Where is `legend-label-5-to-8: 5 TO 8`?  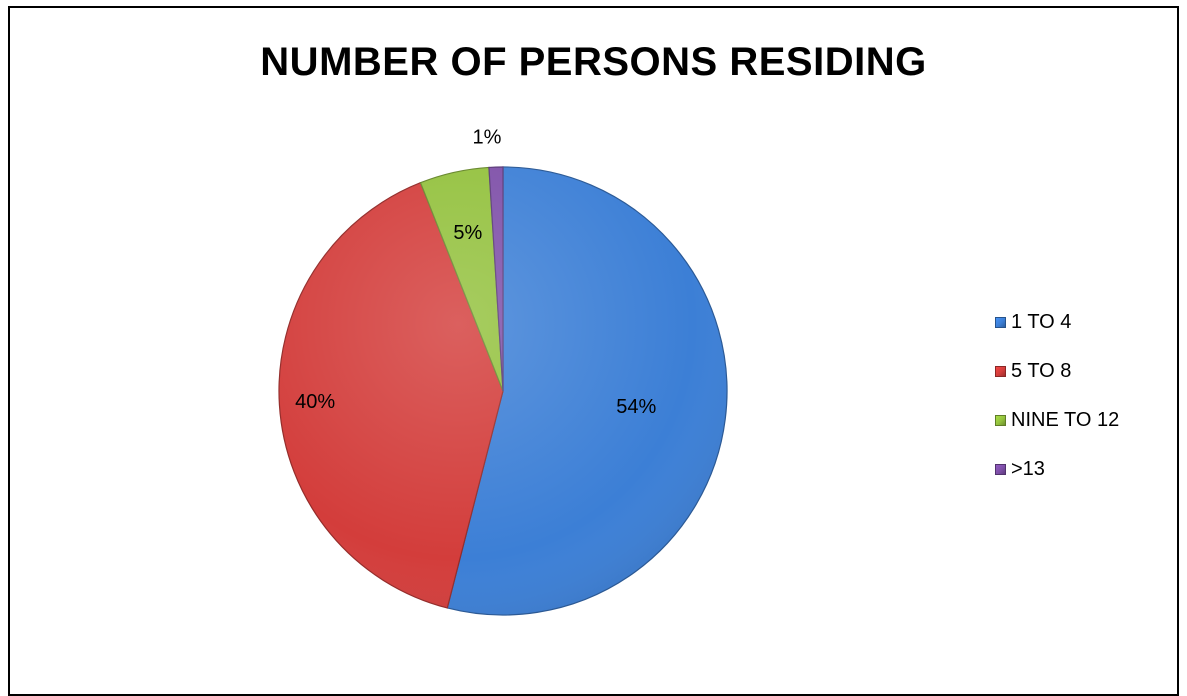
legend-label-5-to-8: 5 TO 8 is located at coordinates (1041, 370).